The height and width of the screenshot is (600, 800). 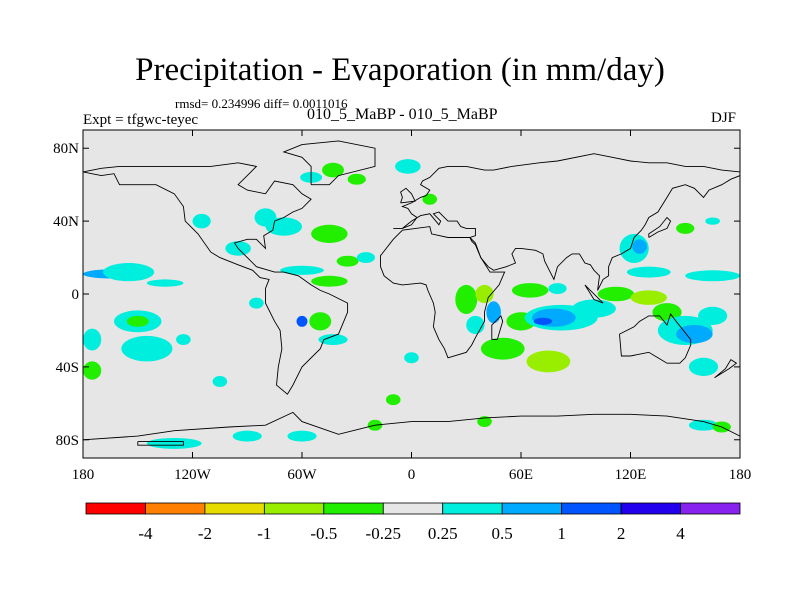 What do you see at coordinates (631, 475) in the screenshot?
I see `x-tick-label: 120E` at bounding box center [631, 475].